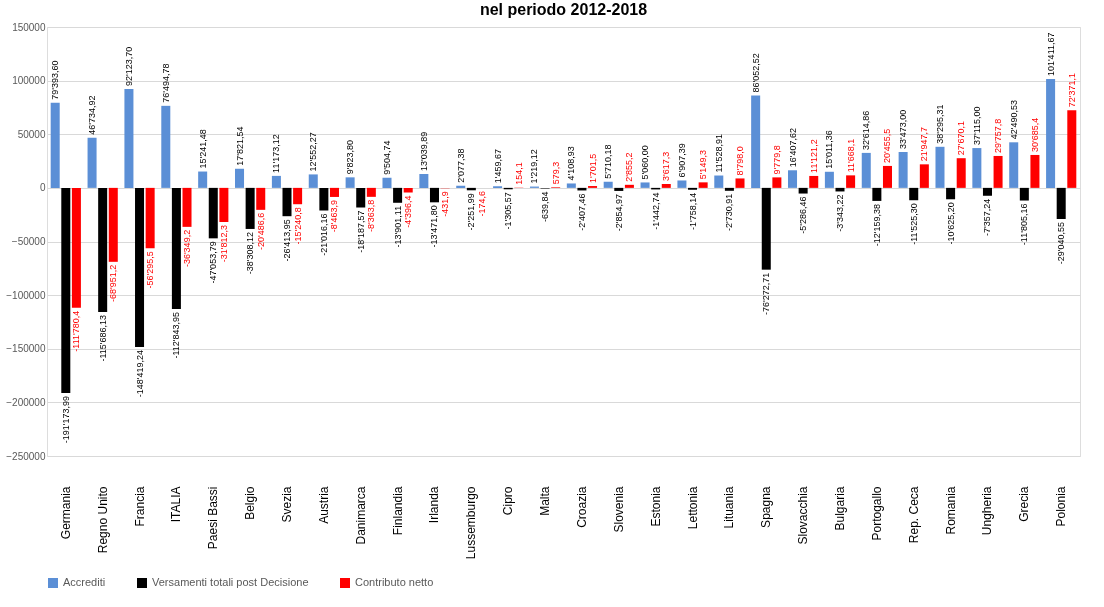 The height and width of the screenshot is (607, 1104). Describe the element at coordinates (497, 166) in the screenshot. I see `data-label: 1'459,67` at that location.